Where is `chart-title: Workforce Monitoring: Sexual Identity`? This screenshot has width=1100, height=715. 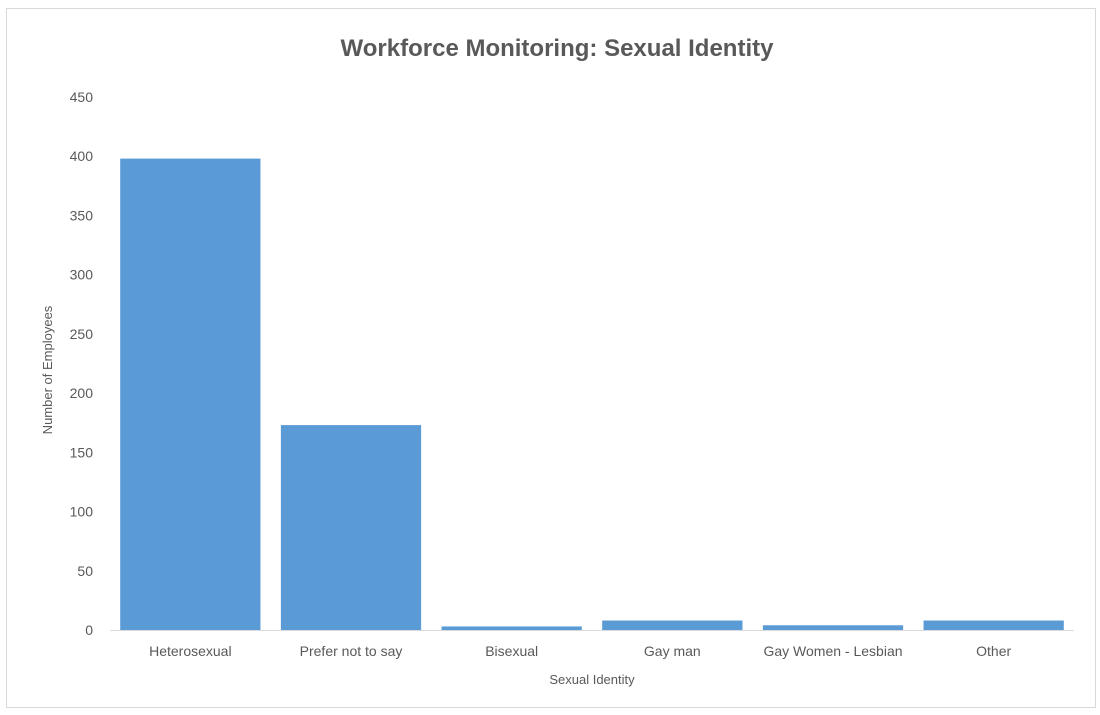 chart-title: Workforce Monitoring: Sexual Identity is located at coordinates (558, 48).